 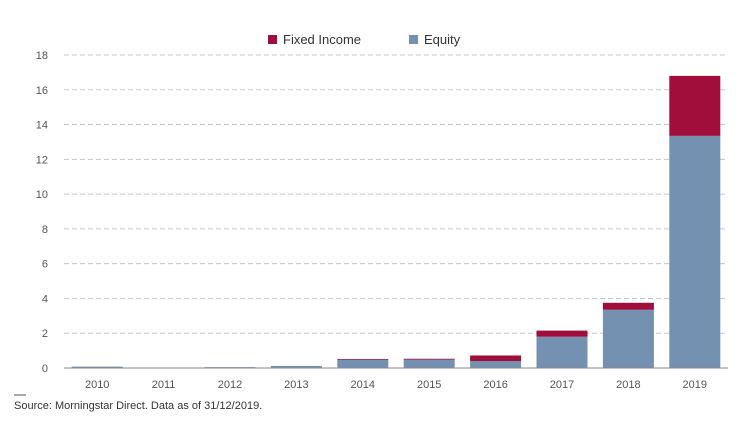 What do you see at coordinates (562, 333) in the screenshot?
I see `bar-fixed-income-2017` at bounding box center [562, 333].